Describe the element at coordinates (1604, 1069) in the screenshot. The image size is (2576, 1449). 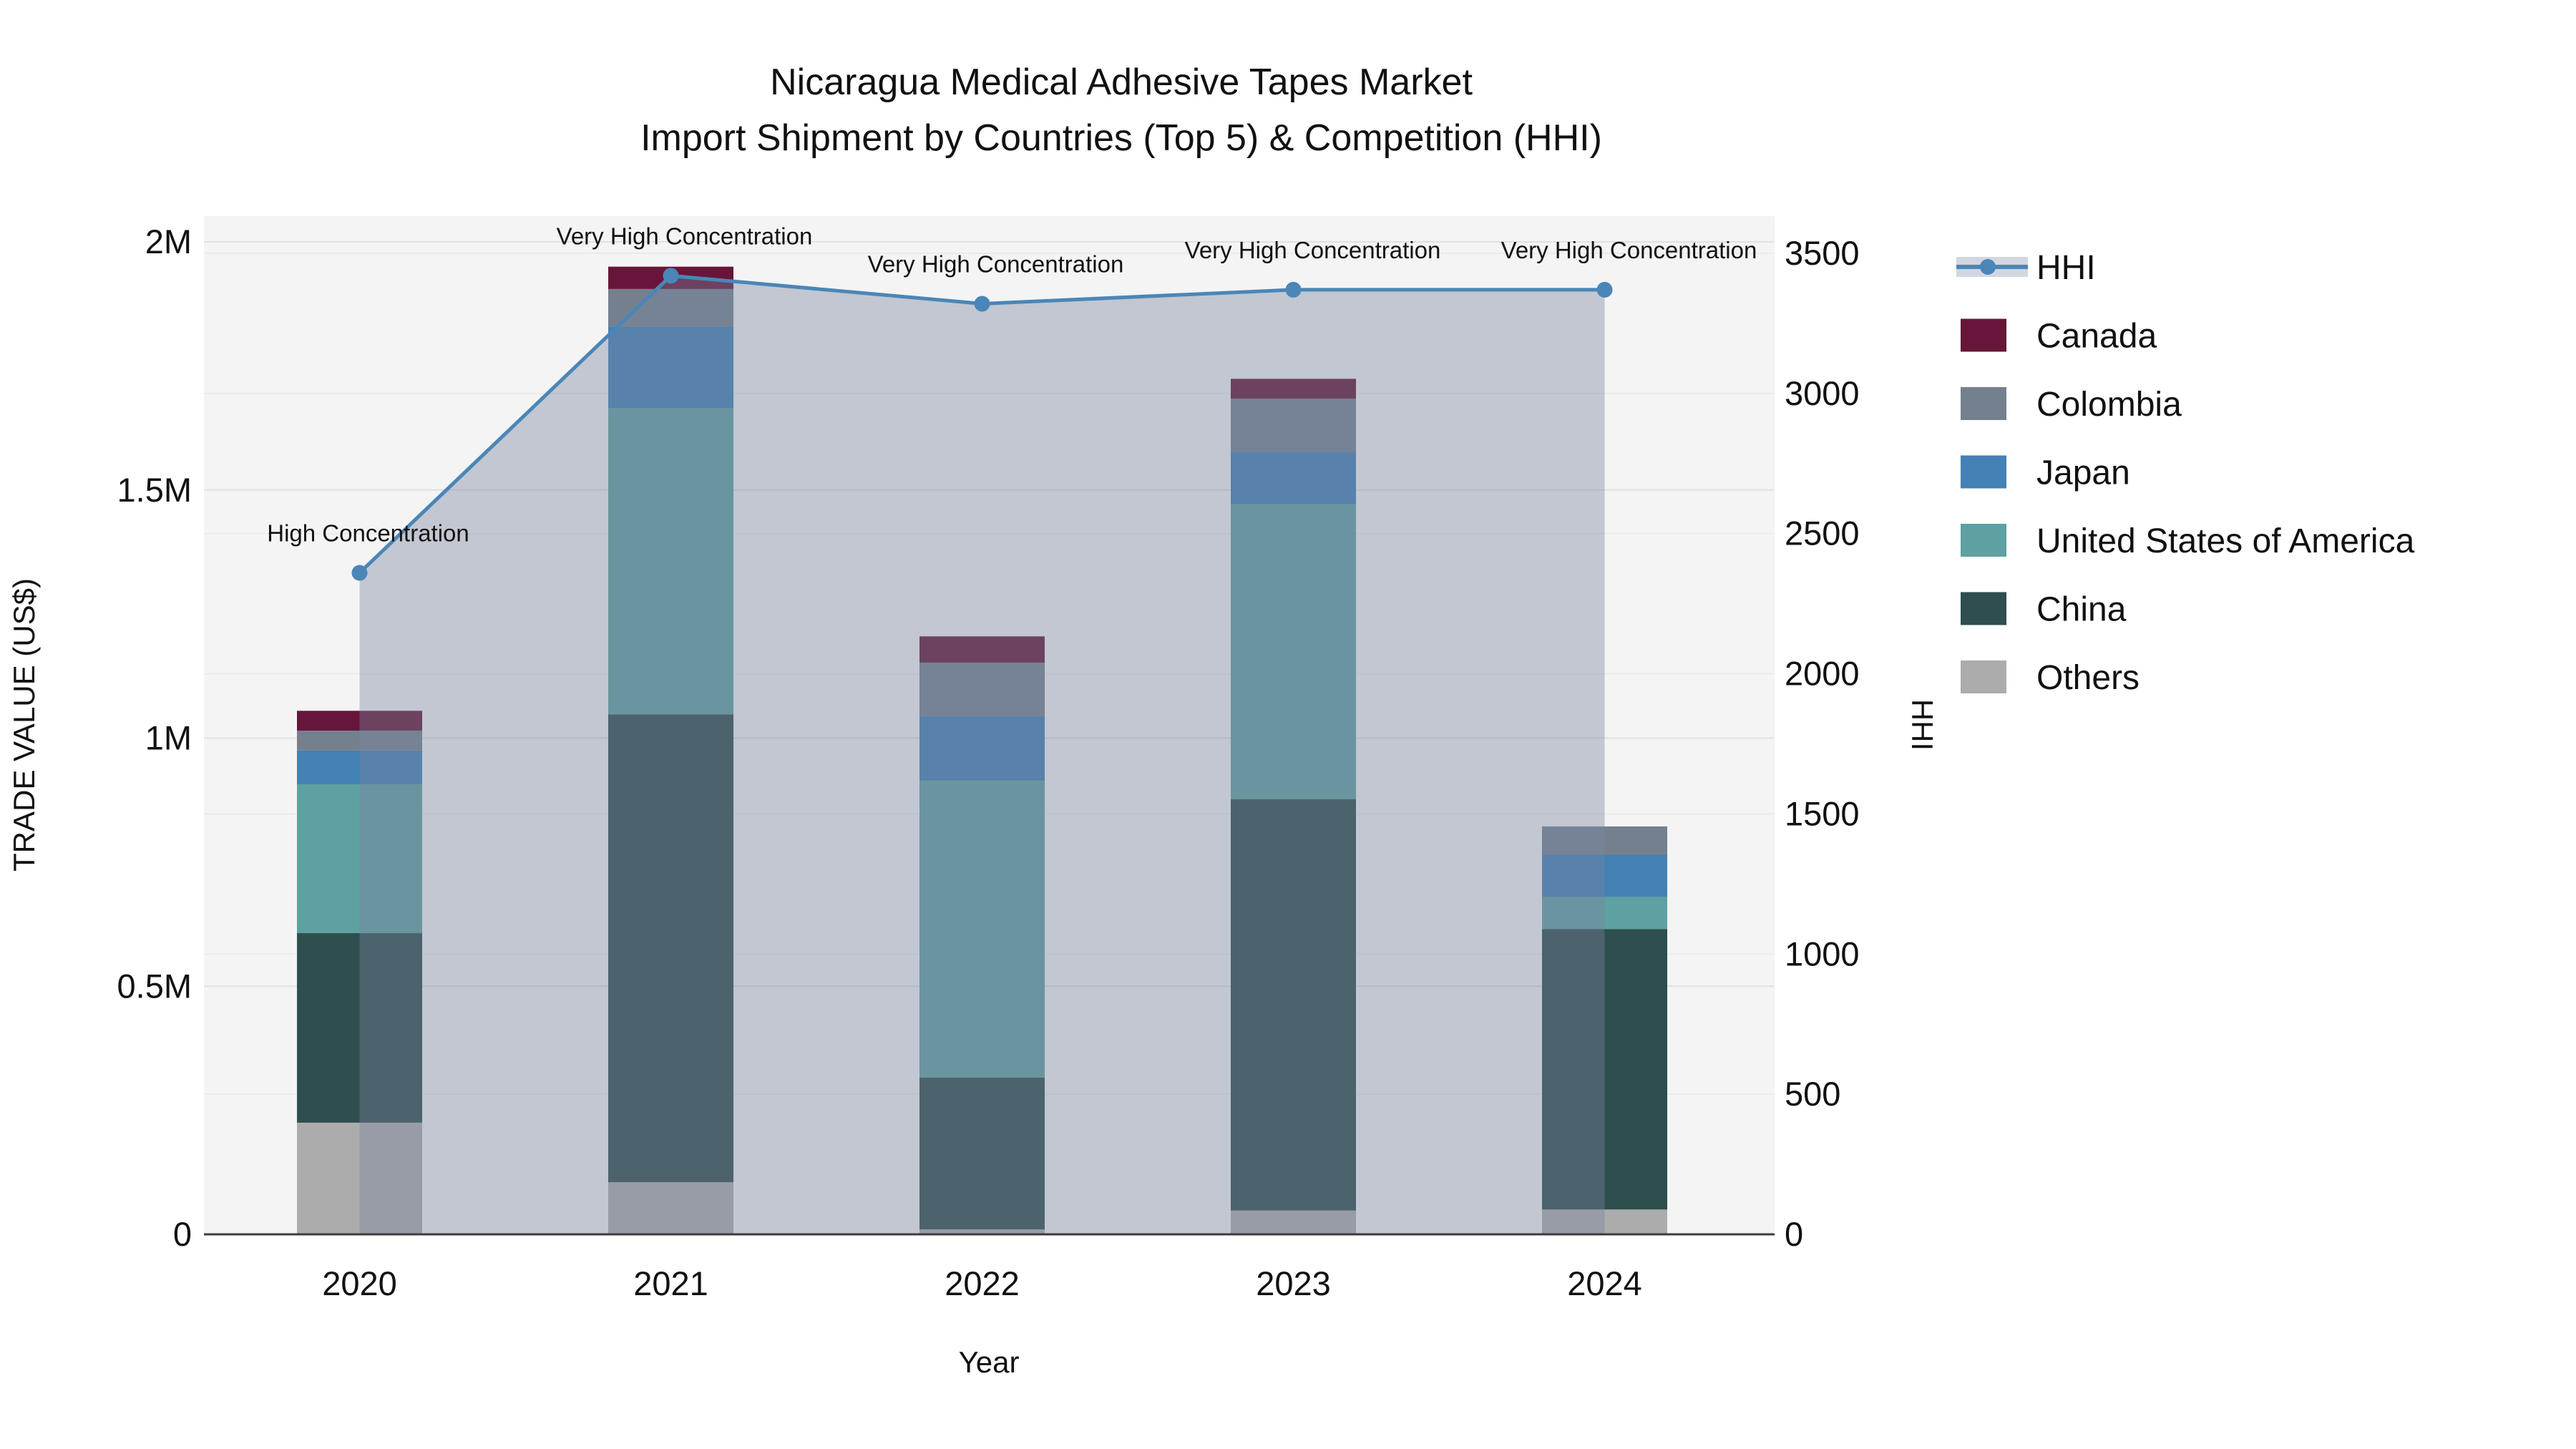
I see `bar-segment-china-2024` at that location.